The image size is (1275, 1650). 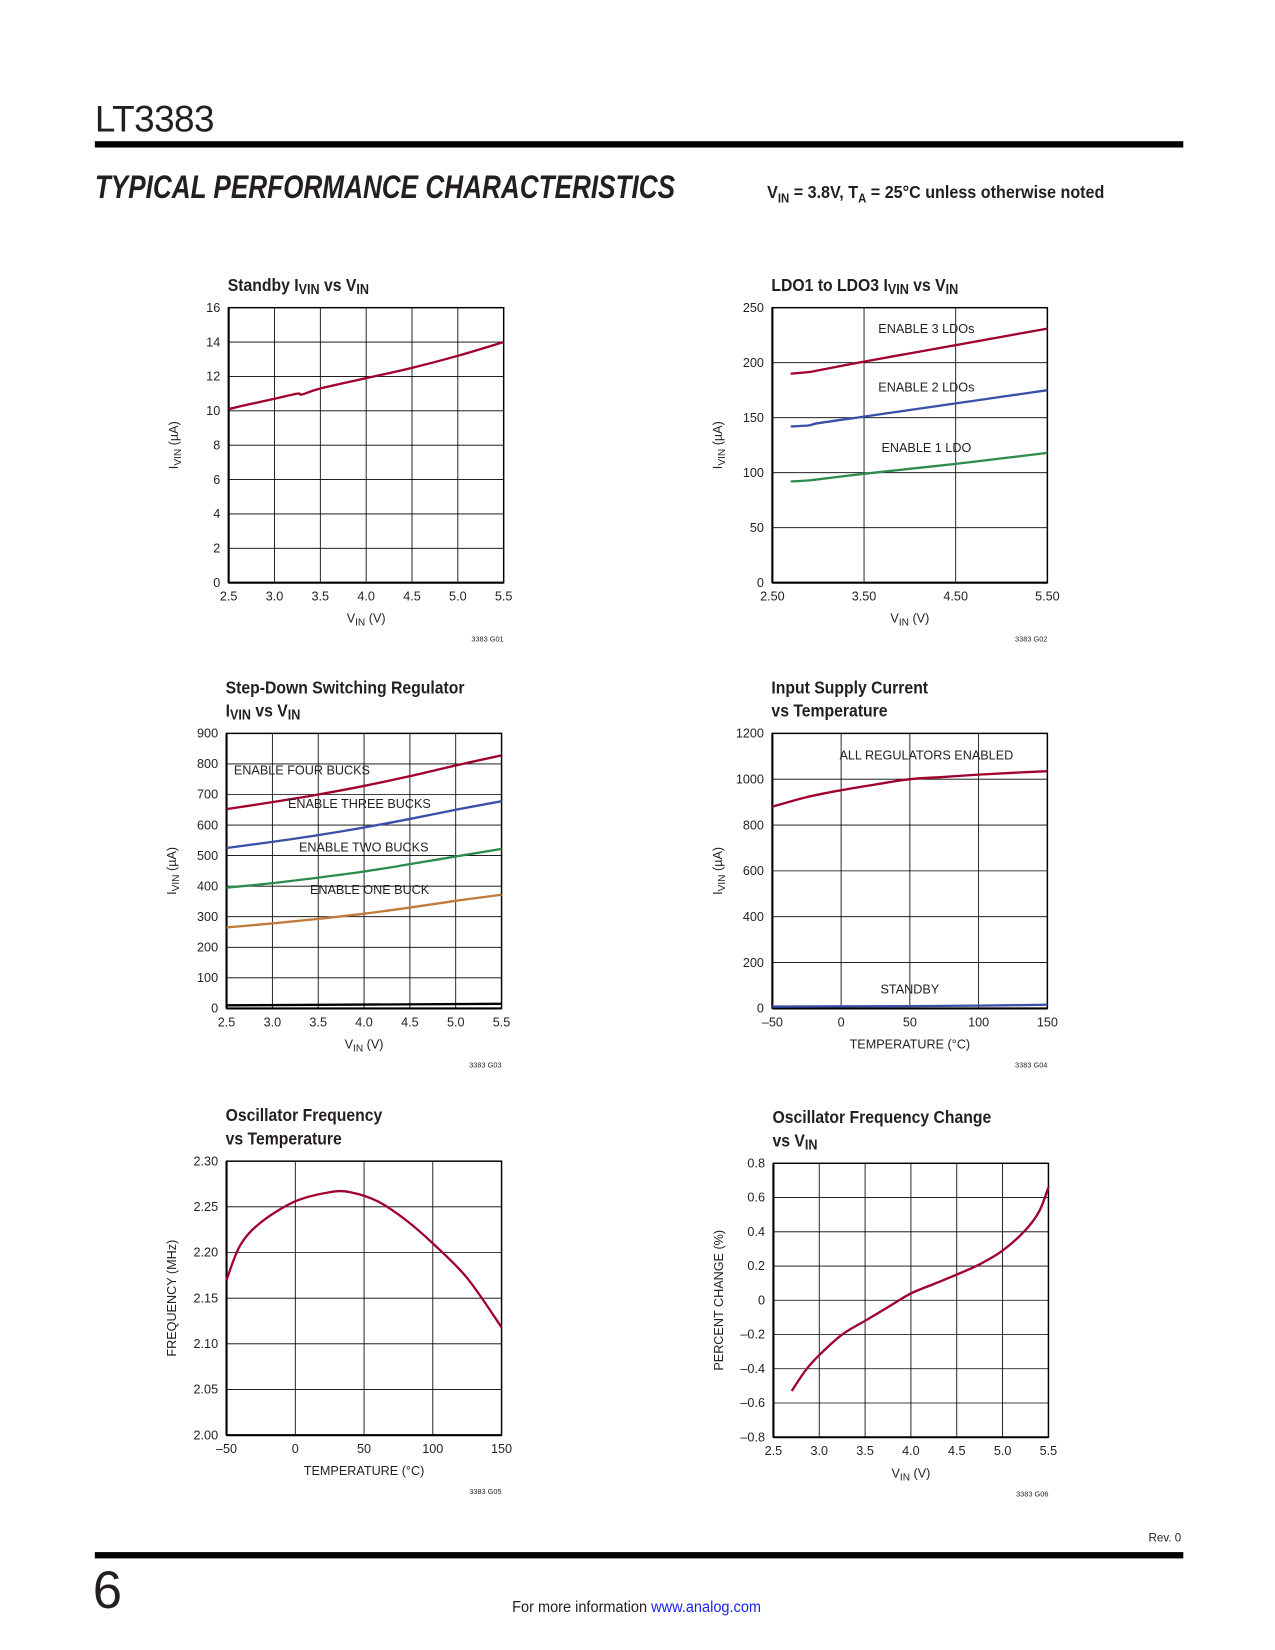 What do you see at coordinates (753, 308) in the screenshot?
I see `y-tick-label: 250` at bounding box center [753, 308].